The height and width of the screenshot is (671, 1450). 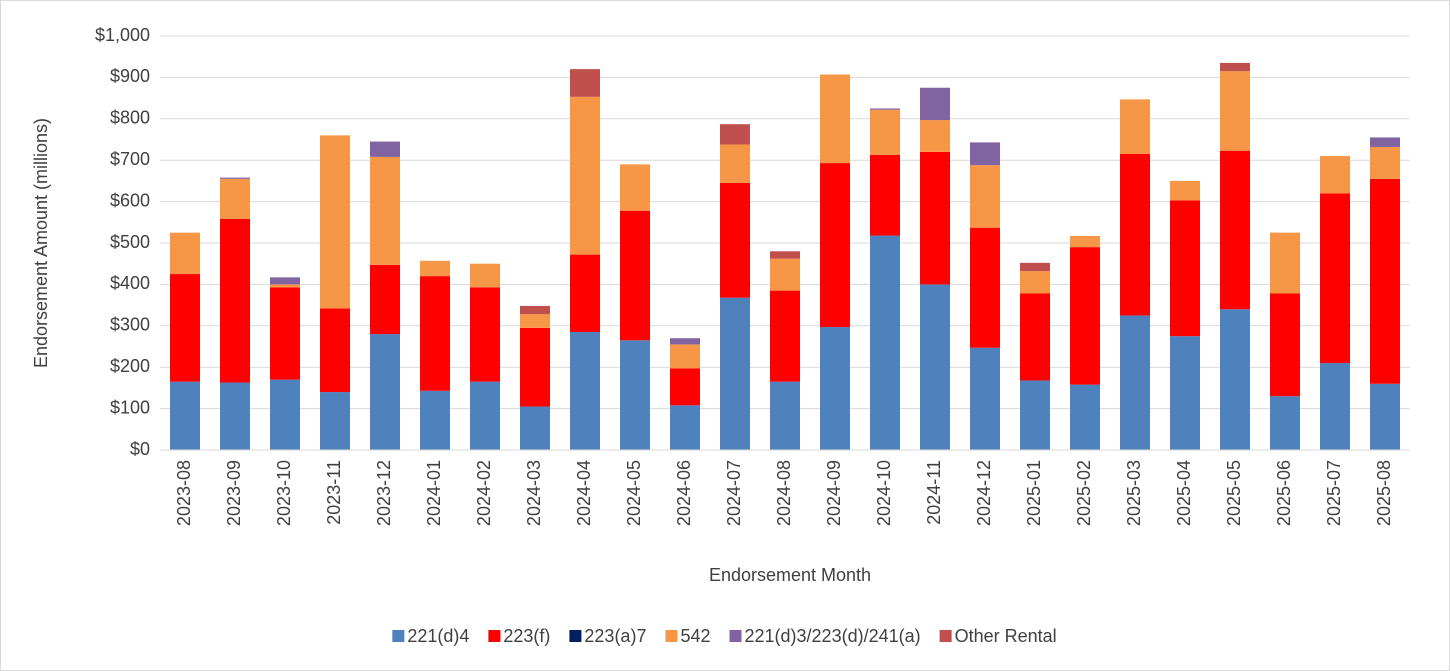 What do you see at coordinates (1334, 493) in the screenshot?
I see `x-tick-label: 2025-07` at bounding box center [1334, 493].